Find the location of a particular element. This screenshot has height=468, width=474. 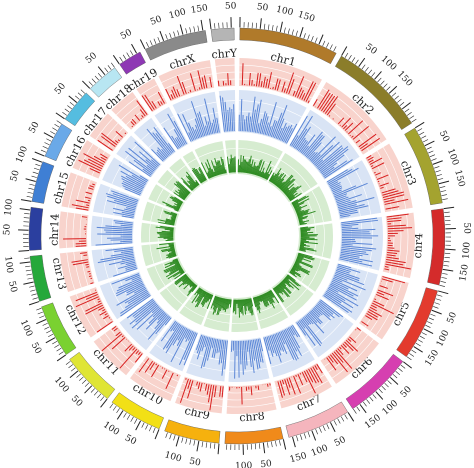

track-signal-chr8 is located at coordinates (247, 358).